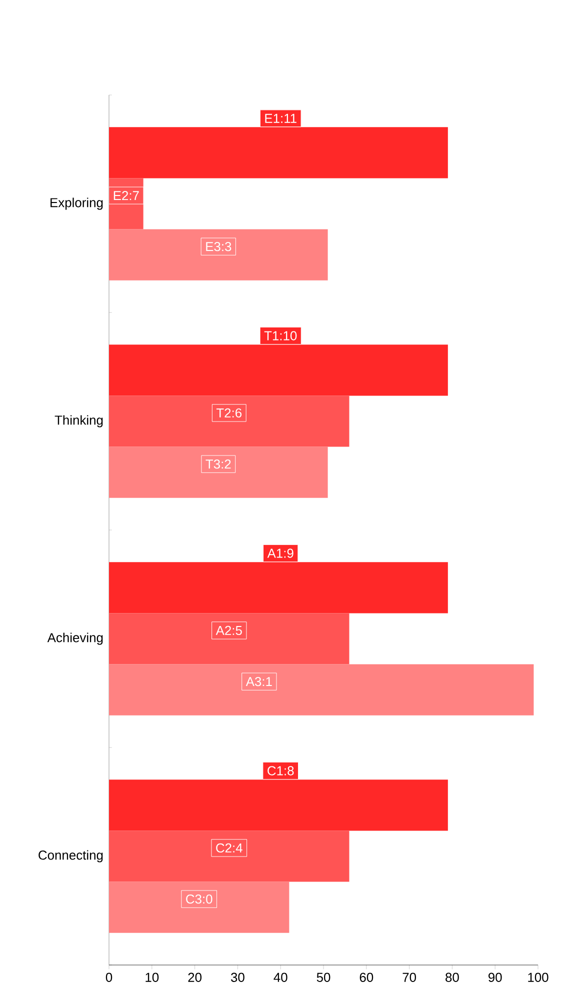 The image size is (562, 1000). Describe the element at coordinates (452, 977) in the screenshot. I see `x-tick-label: 80` at that location.